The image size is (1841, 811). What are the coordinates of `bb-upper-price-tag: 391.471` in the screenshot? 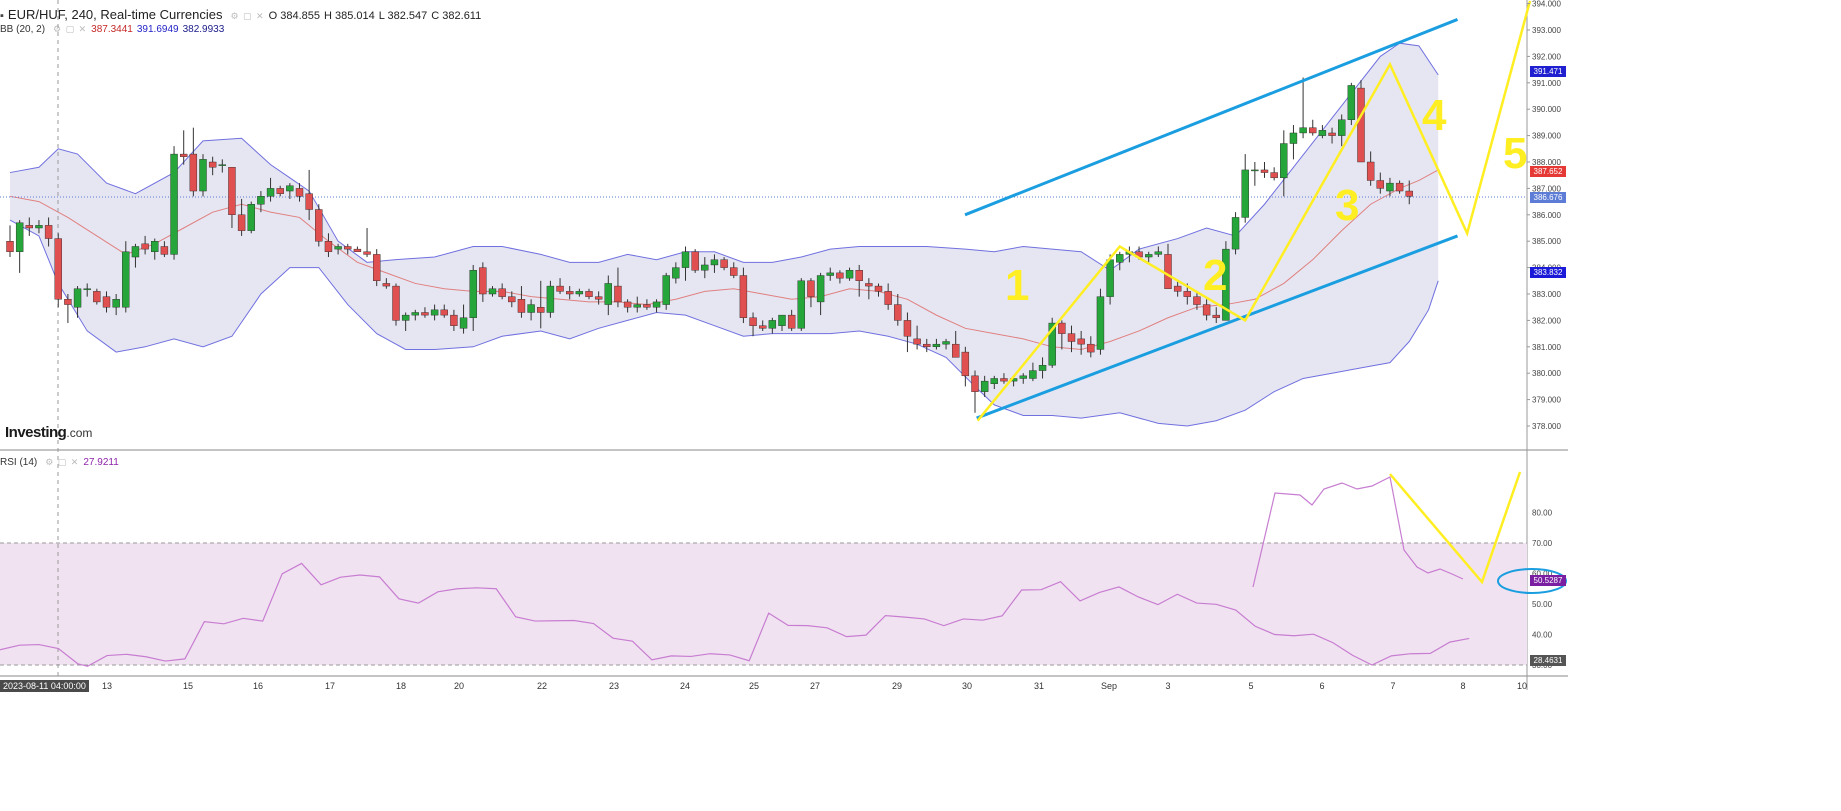 It's located at (1548, 71).